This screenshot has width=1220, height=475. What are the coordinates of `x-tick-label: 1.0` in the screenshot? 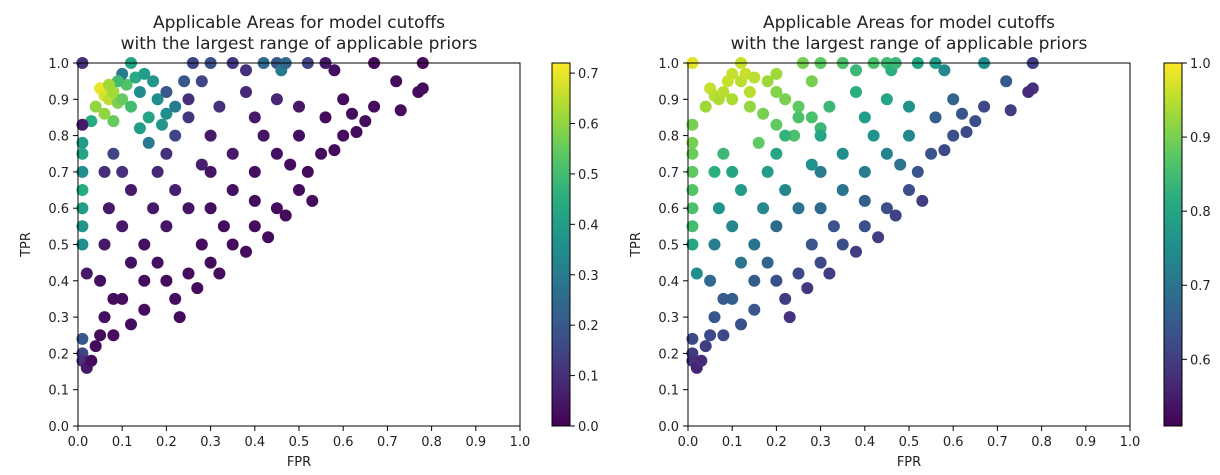 It's located at (520, 442).